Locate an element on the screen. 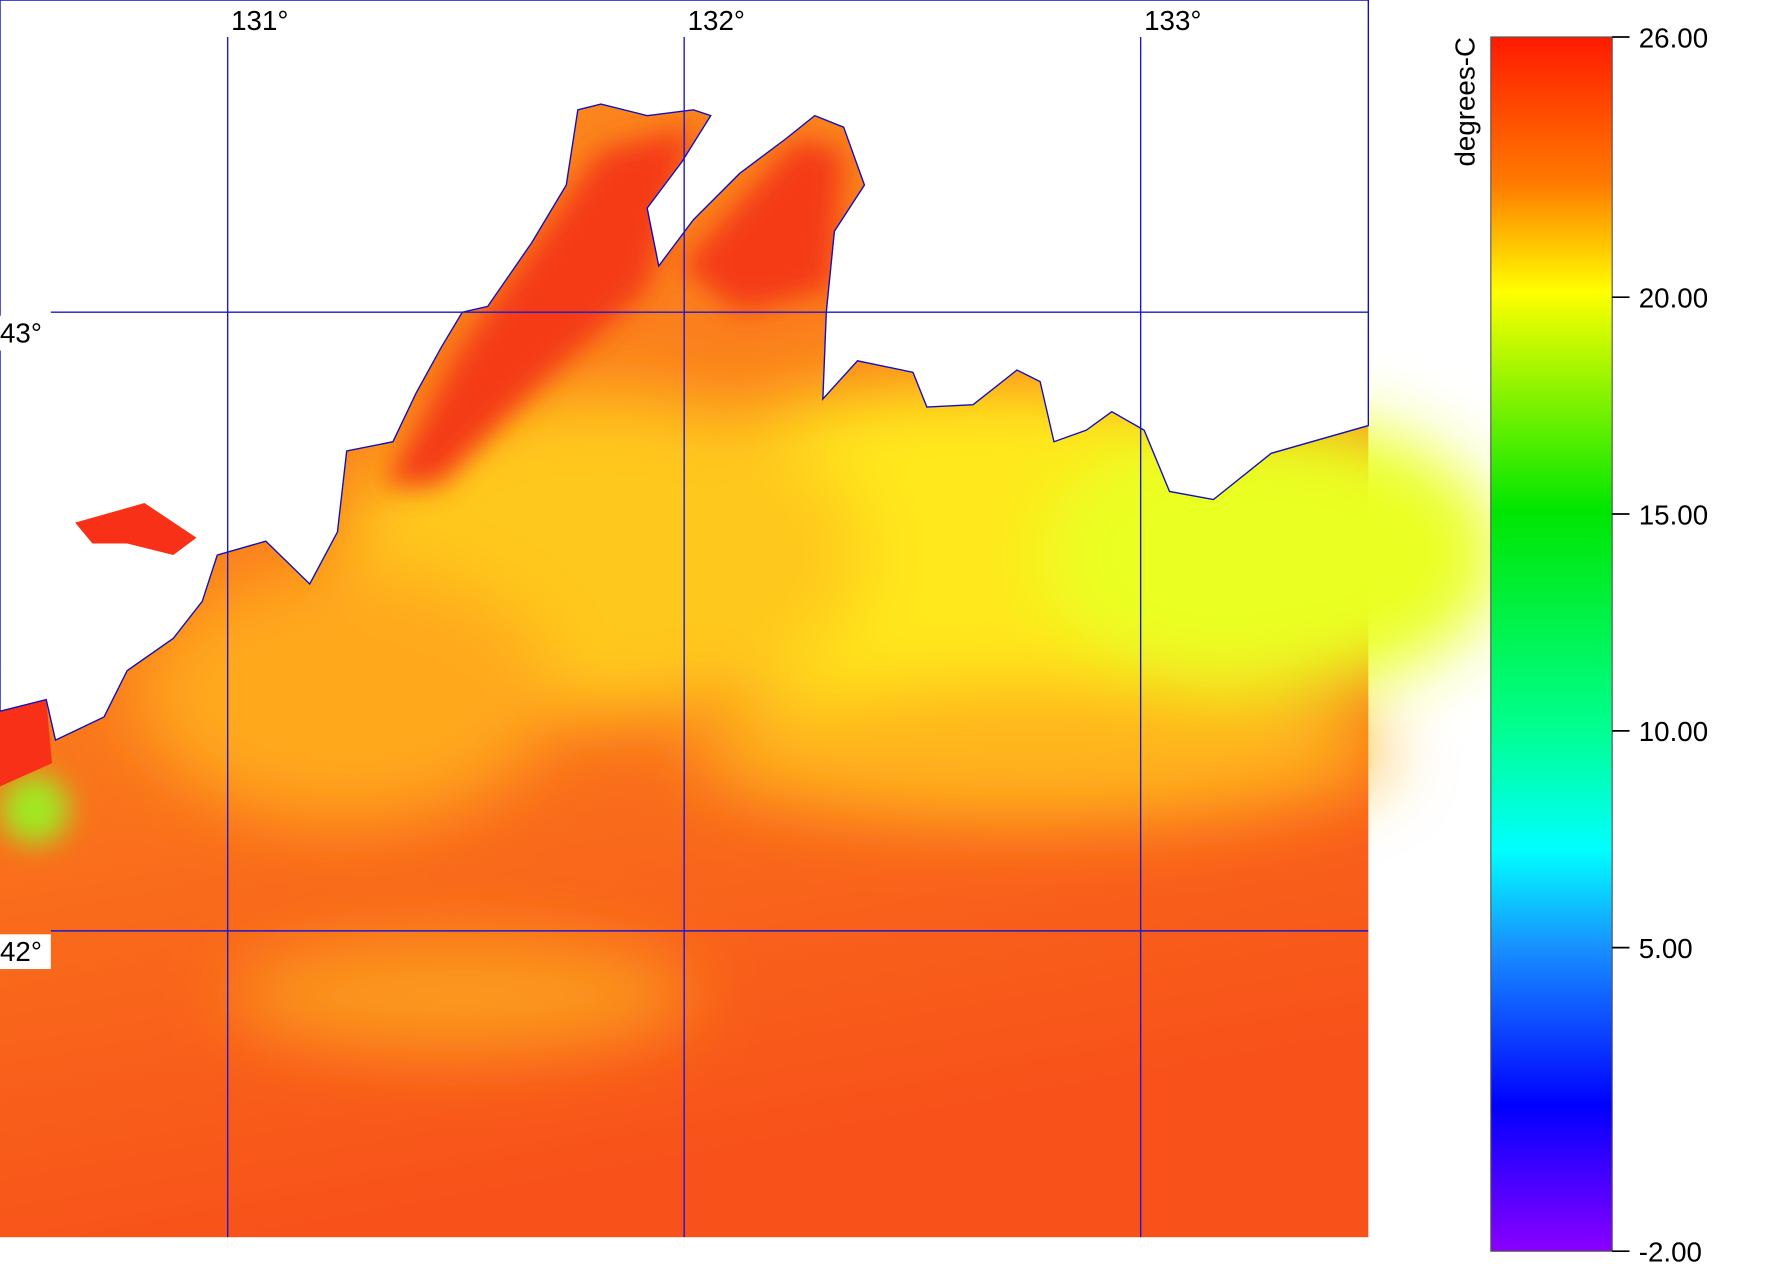 The height and width of the screenshot is (1272, 1789). colorbar-tick-label: -2.00 is located at coordinates (1670, 1252).